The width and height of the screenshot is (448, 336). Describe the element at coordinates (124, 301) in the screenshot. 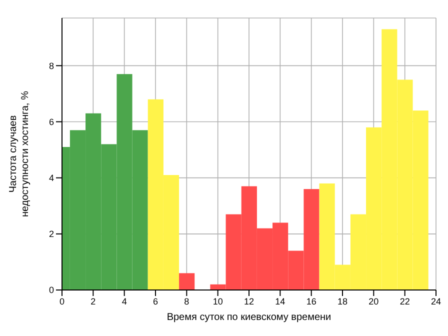

I see `x-tick-label: 4` at that location.